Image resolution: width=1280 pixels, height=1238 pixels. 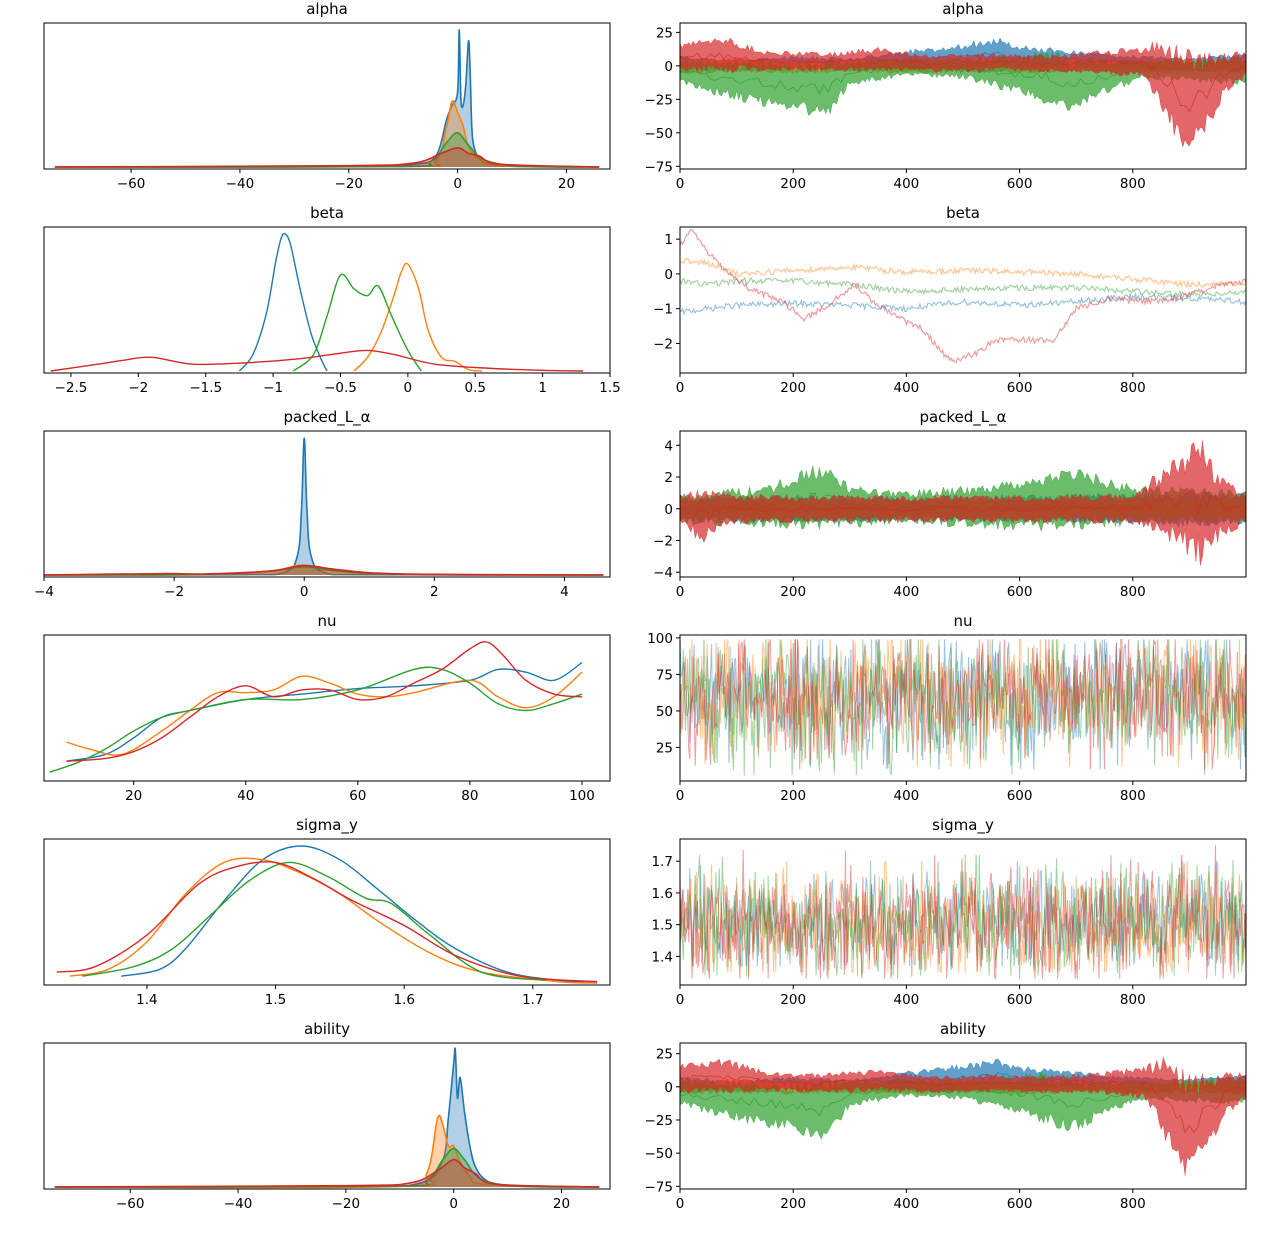 I want to click on panel-trace-1: beta 0 200 400 600 800 1 0 −1 −2, so click(x=950, y=300).